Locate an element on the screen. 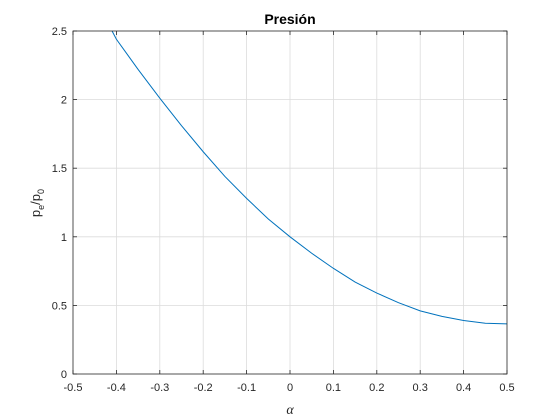 The width and height of the screenshot is (560, 420). y-tick-label: 0.5 is located at coordinates (59, 306).